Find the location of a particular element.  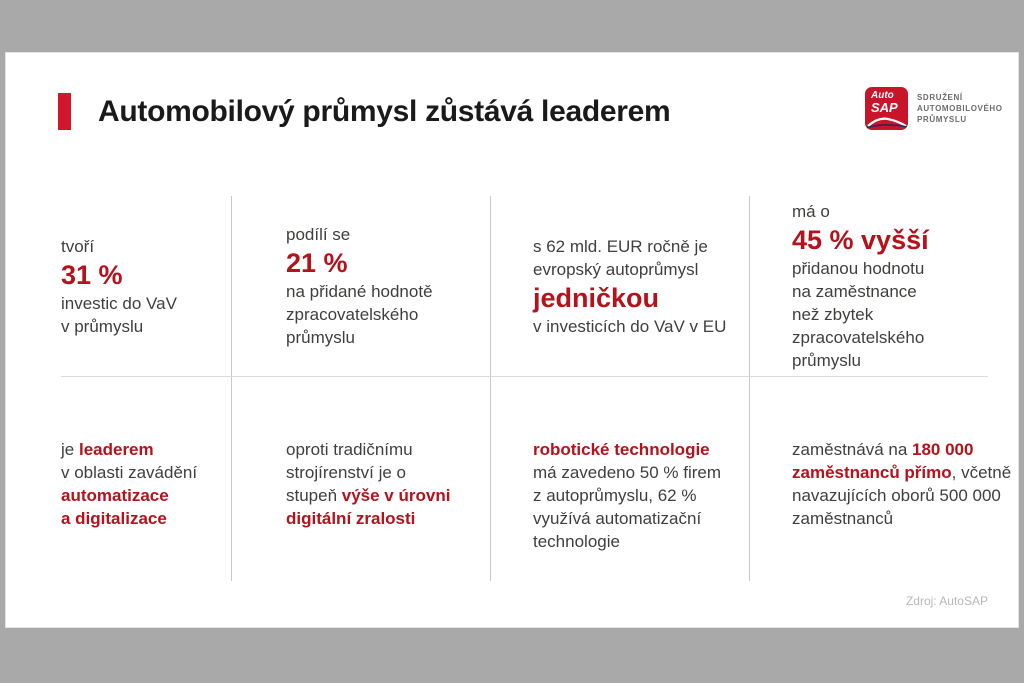

stat-line: stupeň výše v úrovni is located at coordinates (388, 495).